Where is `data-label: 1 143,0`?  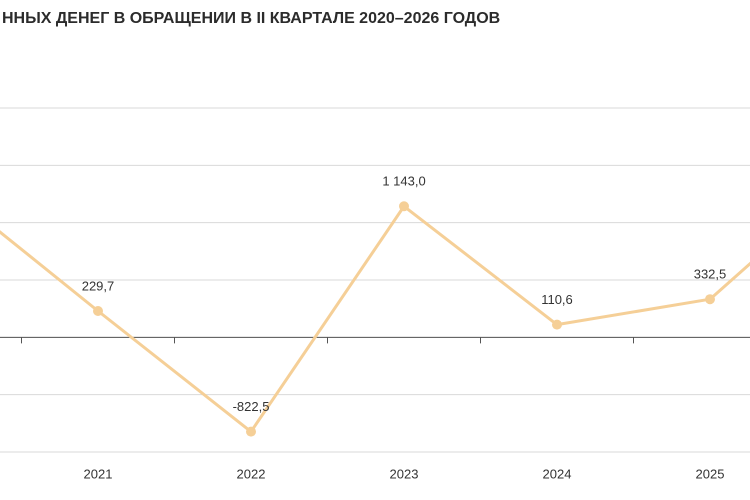
data-label: 1 143,0 is located at coordinates (403, 181).